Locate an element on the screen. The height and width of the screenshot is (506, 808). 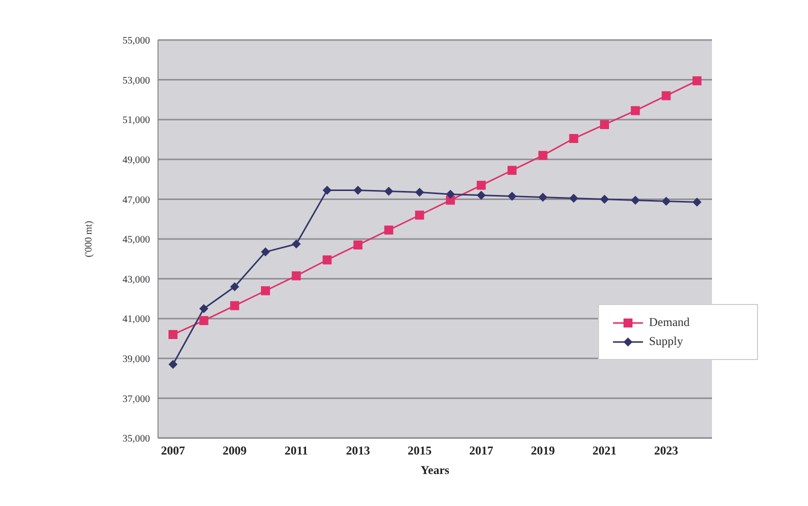
x-tick-label: 2015 is located at coordinates (420, 451).